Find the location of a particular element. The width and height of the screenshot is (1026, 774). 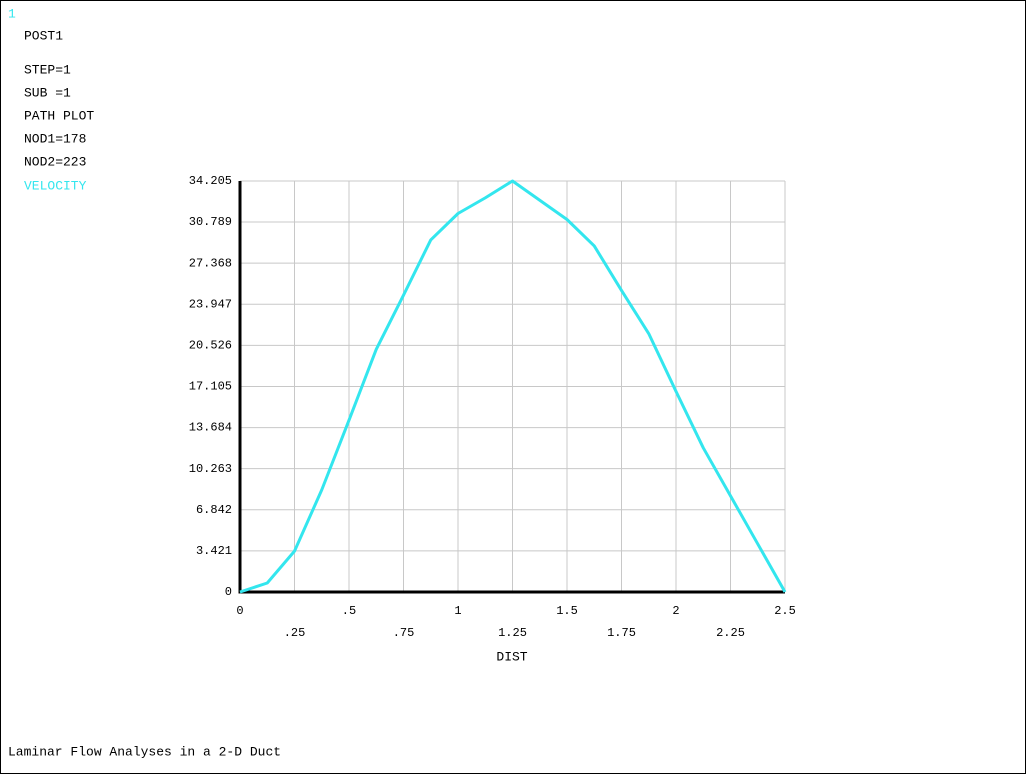

x-tick-label: 2.5 is located at coordinates (785, 611).